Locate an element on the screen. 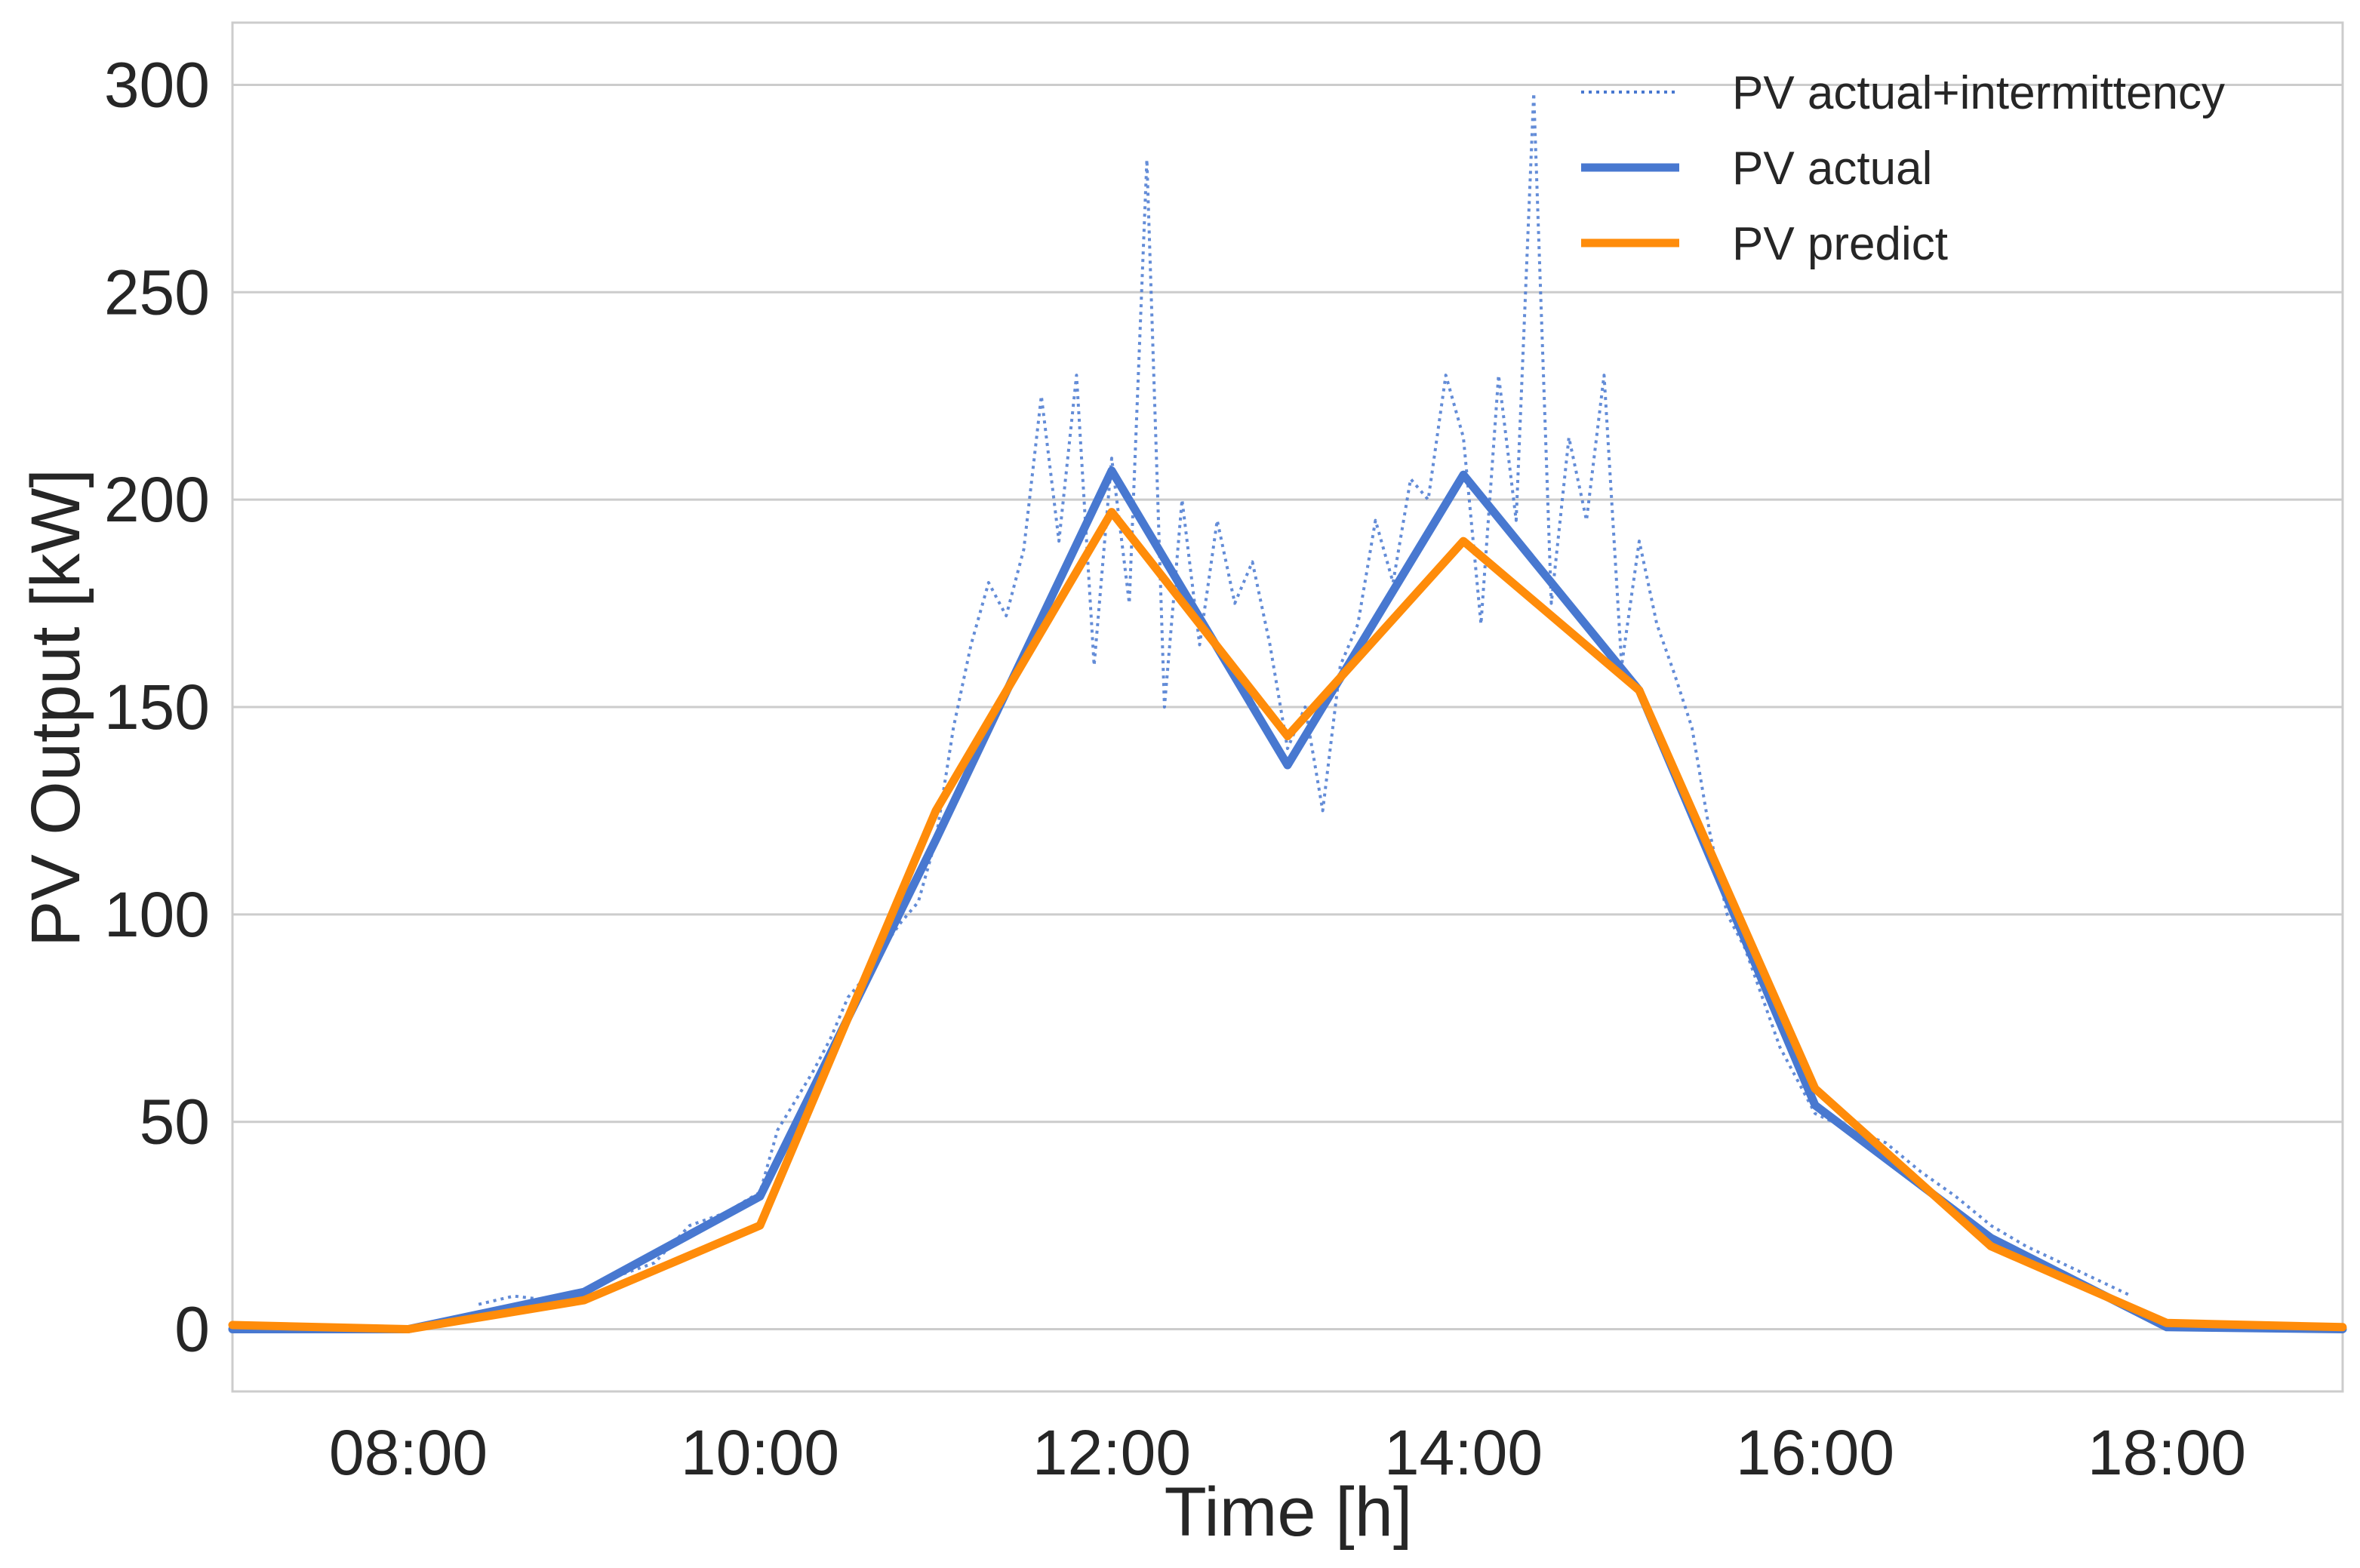 The image size is (2360, 1568). y-tick-label: 300 is located at coordinates (157, 84).